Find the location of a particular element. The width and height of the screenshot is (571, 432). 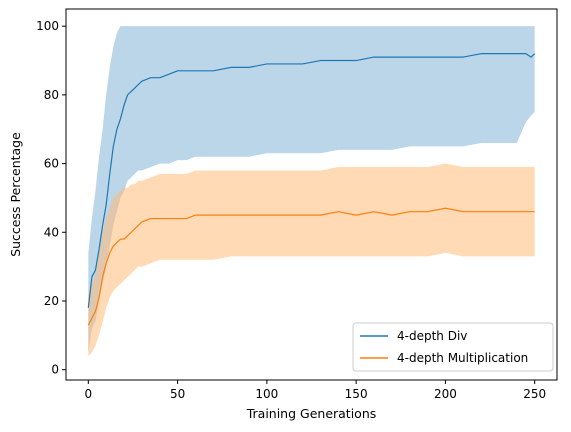

legend-box is located at coordinates (453, 347).